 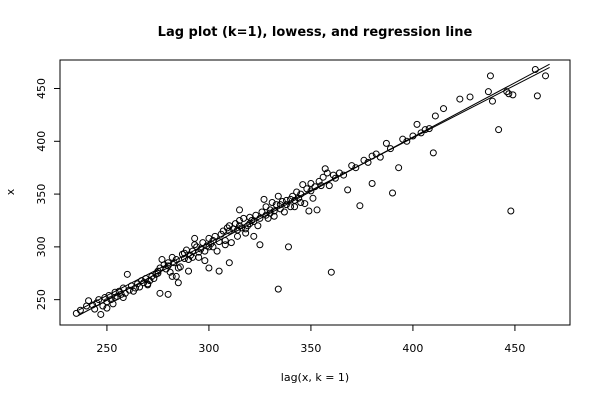 I want to click on y-tick-label: 300, so click(x=41, y=246).